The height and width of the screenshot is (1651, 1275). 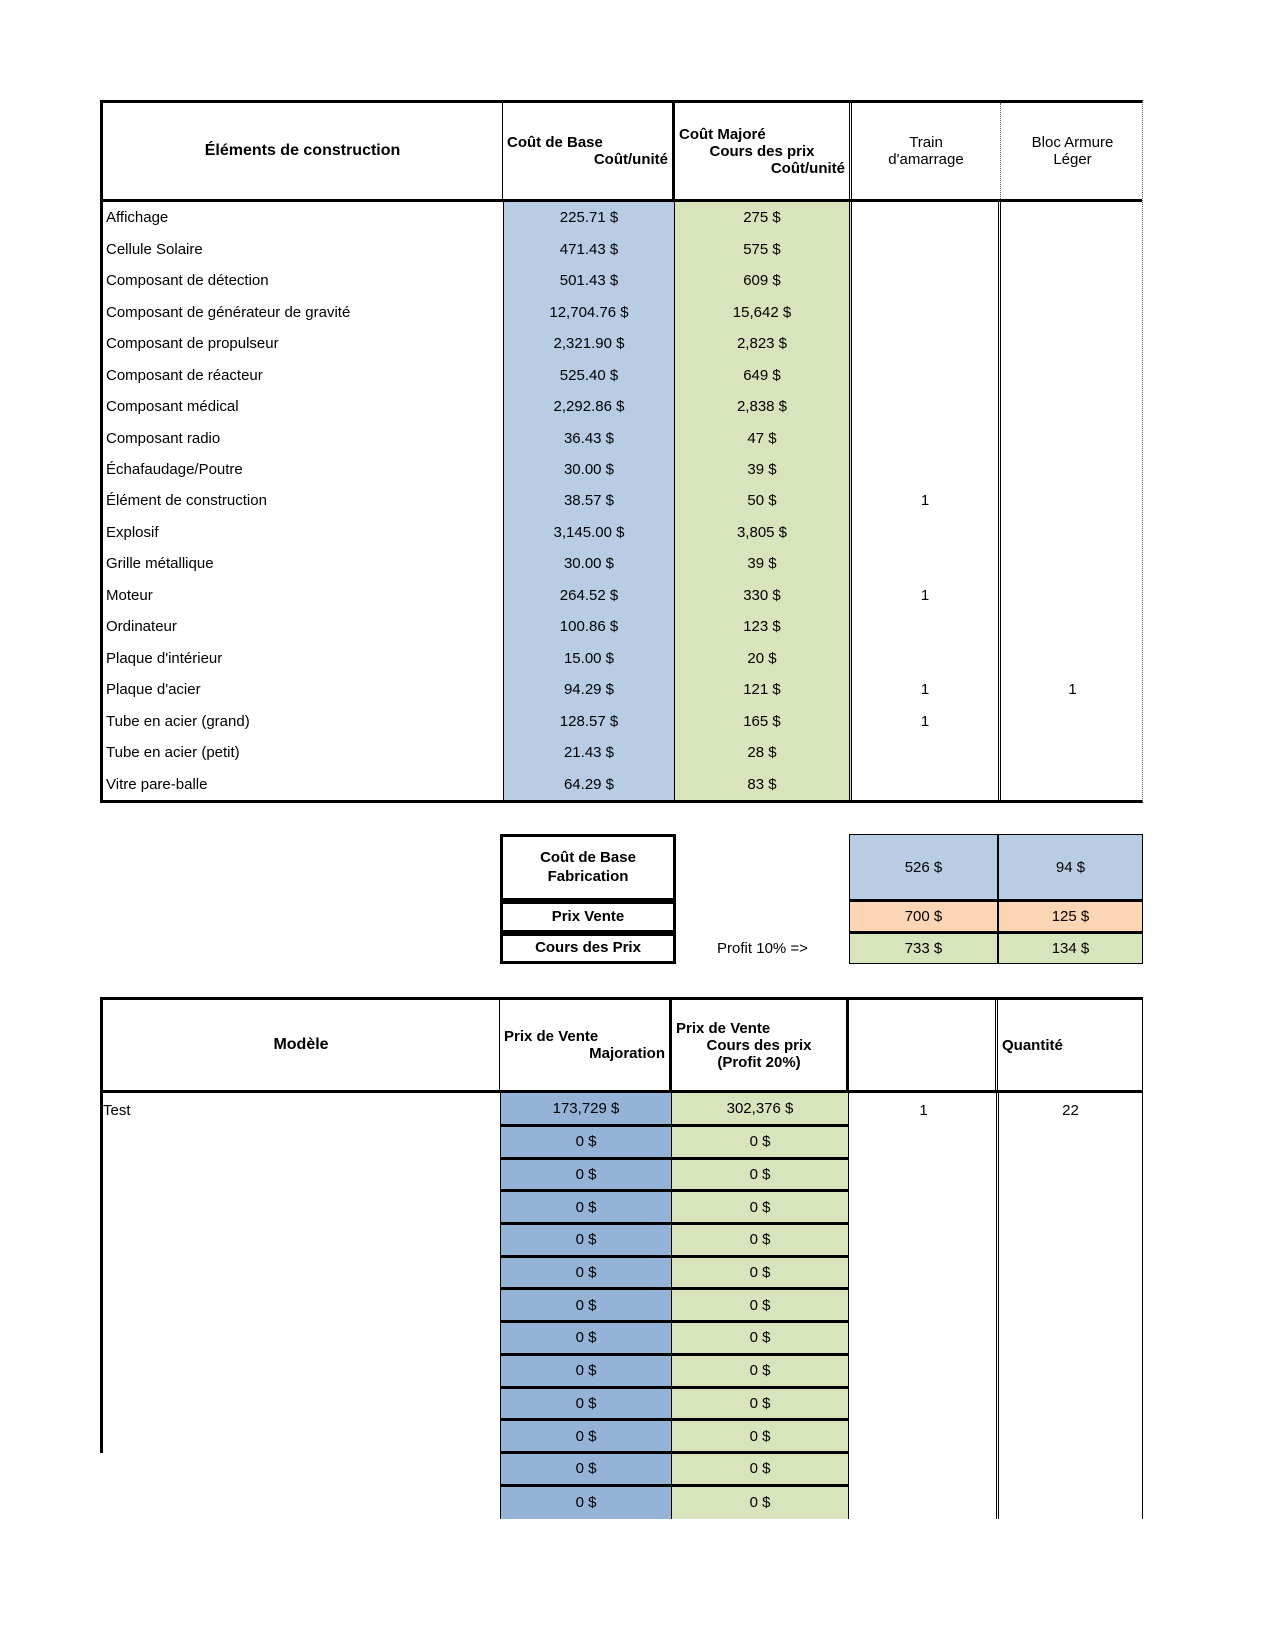 I want to click on header-elements-de-construction: Éléments de construction, so click(x=303, y=151).